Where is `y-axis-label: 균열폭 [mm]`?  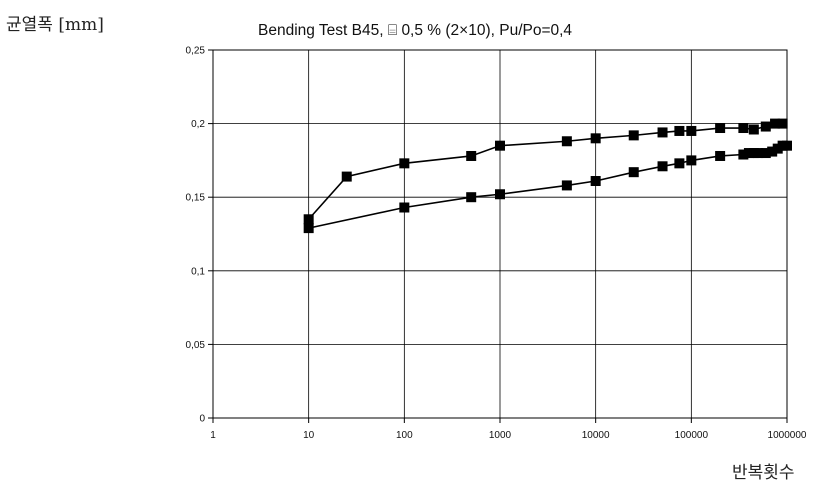 y-axis-label: 균열폭 [mm] is located at coordinates (55, 25).